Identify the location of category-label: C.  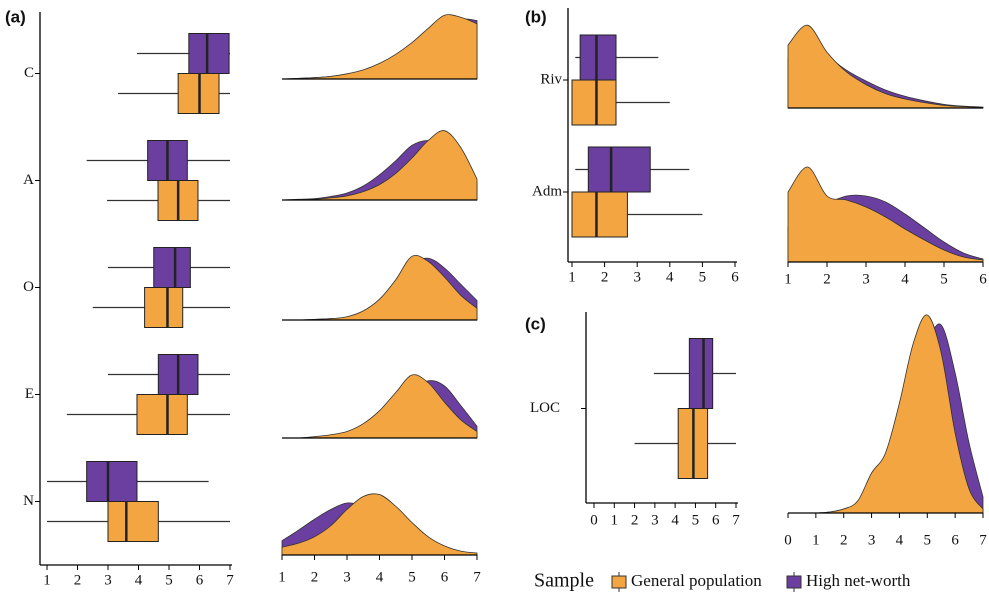
(29, 73).